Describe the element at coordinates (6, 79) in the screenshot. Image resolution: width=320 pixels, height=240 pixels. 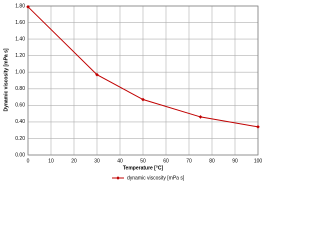
I see `y-axis-title: Dynamic viscosity [mPa s]` at that location.